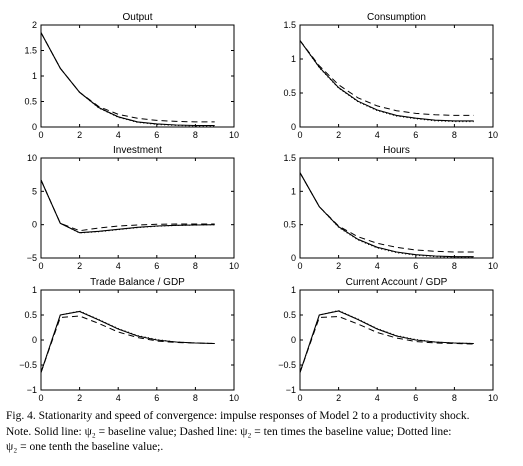 This screenshot has width=523, height=466. Describe the element at coordinates (34, 25) in the screenshot. I see `y-tick-label: 2` at that location.